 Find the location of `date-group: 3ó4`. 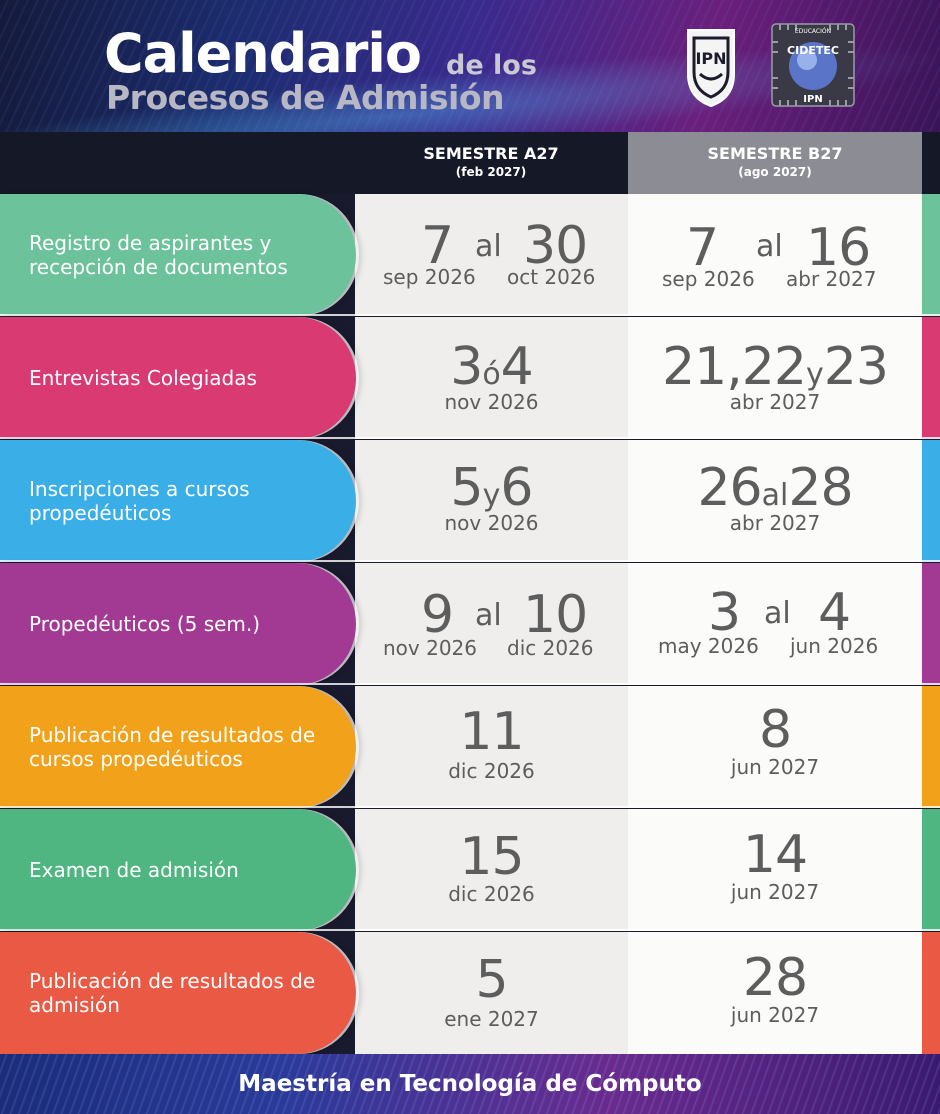

date-group: 3ó4 is located at coordinates (491, 367).